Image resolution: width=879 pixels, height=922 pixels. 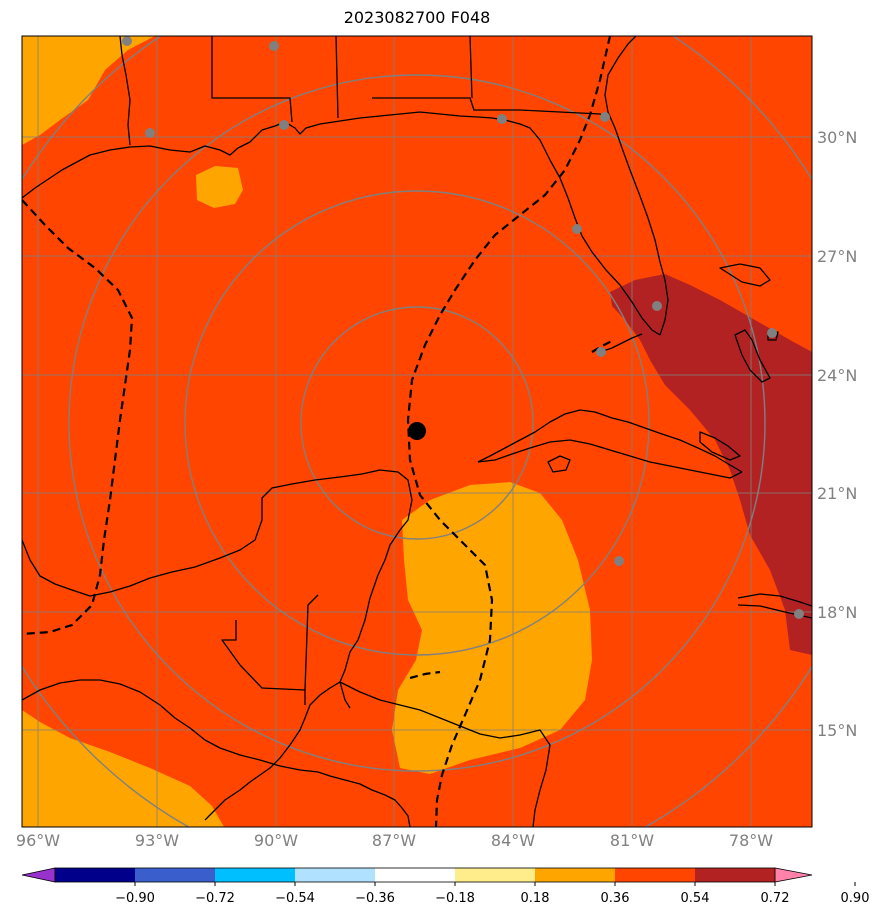 What do you see at coordinates (855, 898) in the screenshot?
I see `colorbar-tick-label: 0.90` at bounding box center [855, 898].